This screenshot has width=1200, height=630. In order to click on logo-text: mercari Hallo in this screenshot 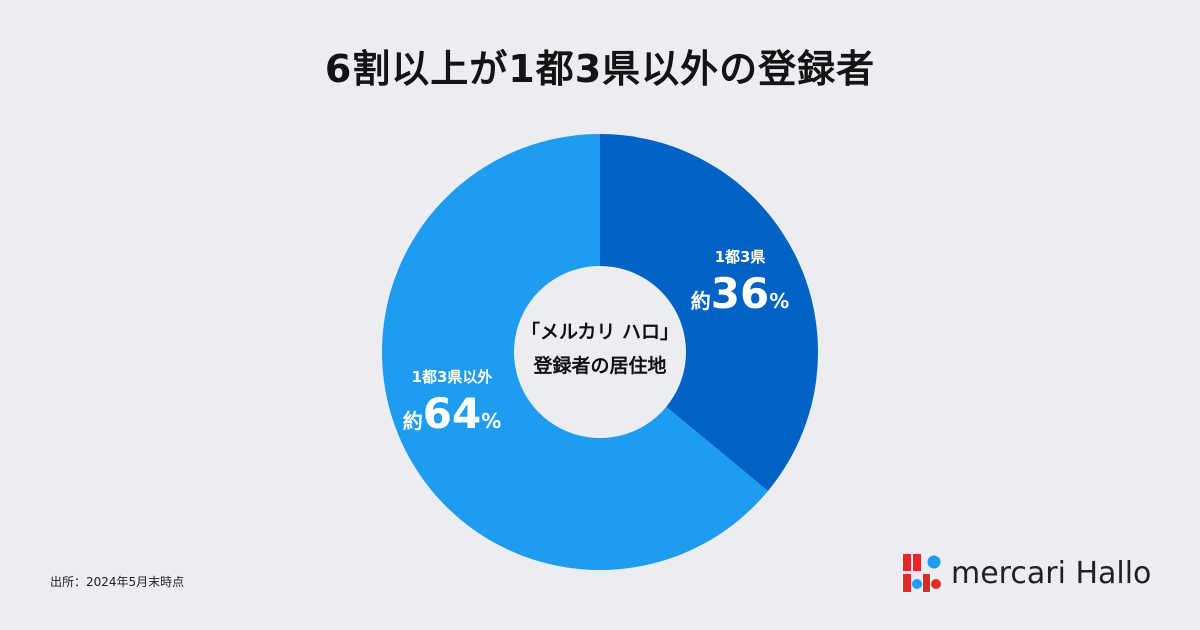, I will do `click(1051, 573)`.